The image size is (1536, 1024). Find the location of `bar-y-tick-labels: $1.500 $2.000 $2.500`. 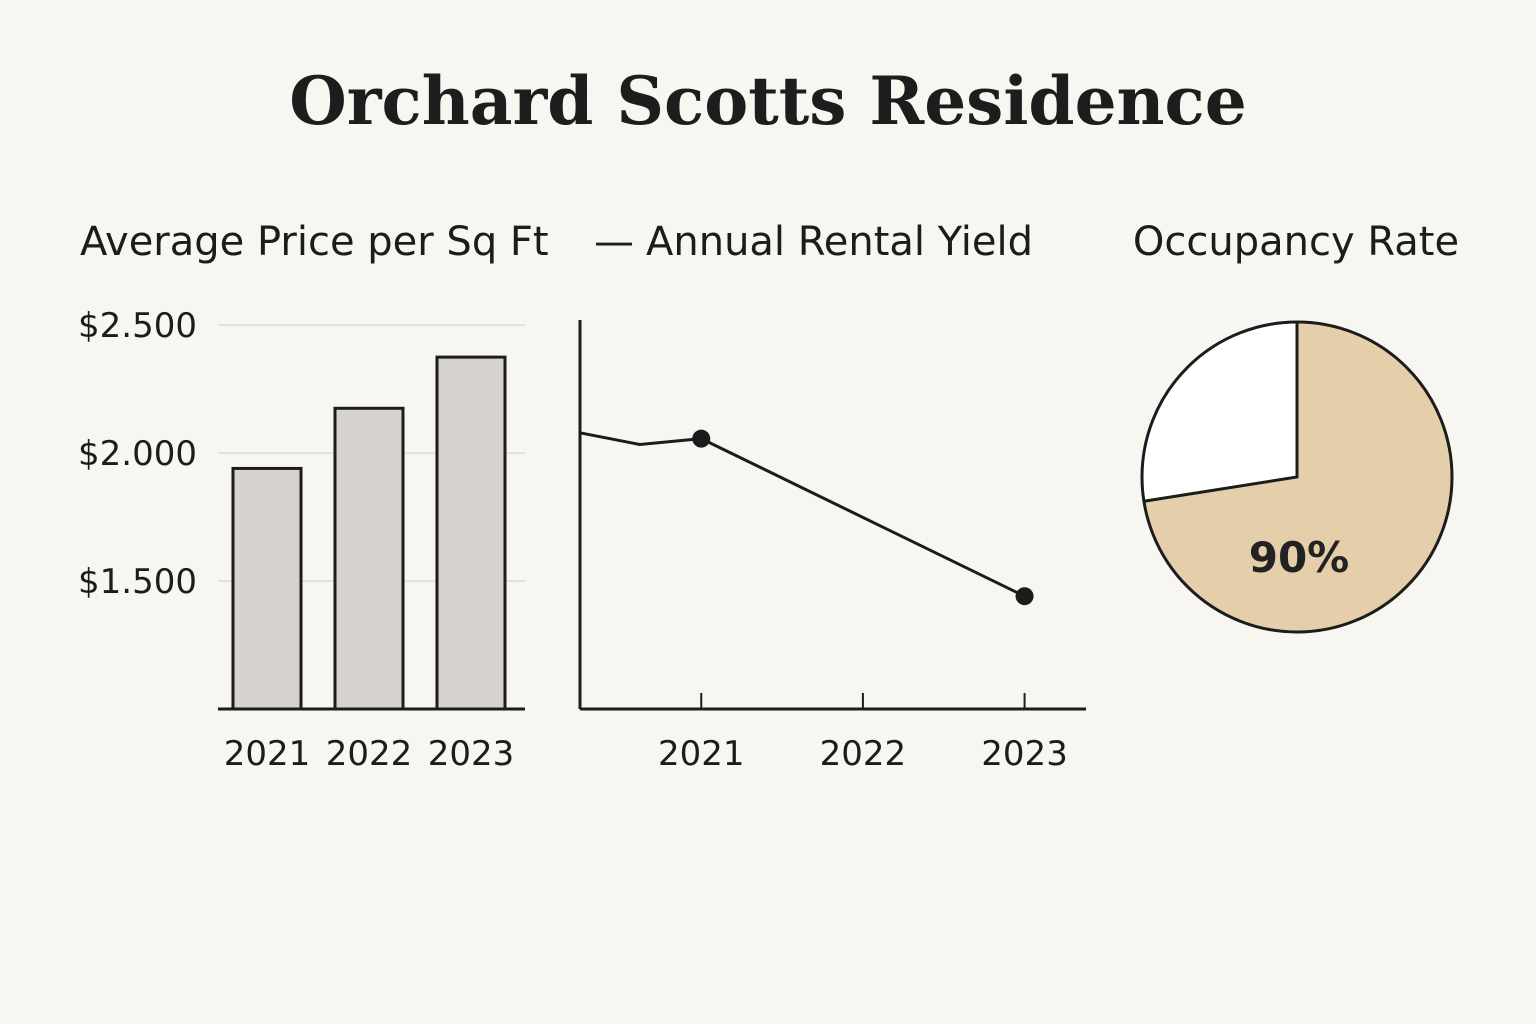

bar-y-tick-labels: $1.500 $2.000 $2.500 is located at coordinates (137, 454).